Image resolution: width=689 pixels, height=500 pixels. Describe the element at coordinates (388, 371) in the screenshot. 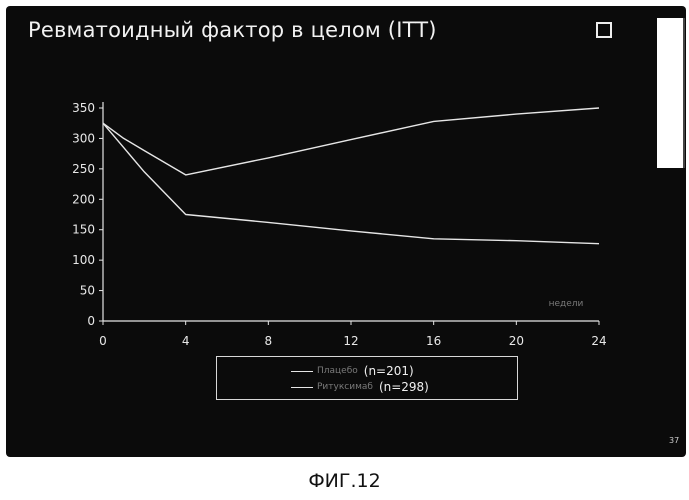

I see `legend-series-label: (n=201)` at that location.